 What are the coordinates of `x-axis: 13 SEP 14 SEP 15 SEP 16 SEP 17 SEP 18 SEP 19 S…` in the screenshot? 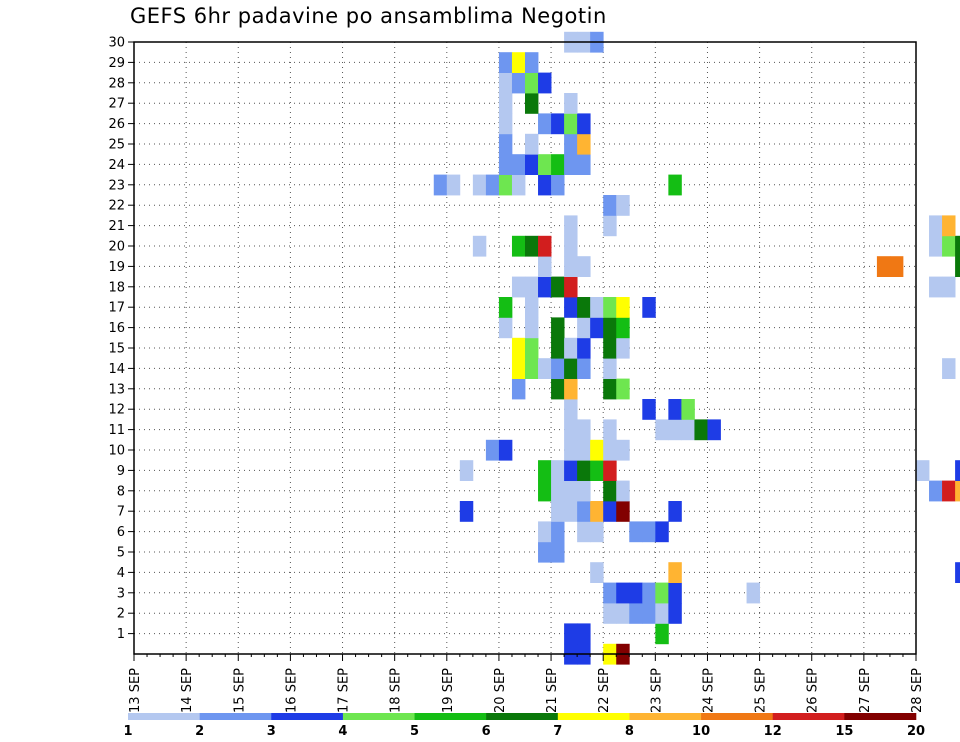 It's located at (526, 683).